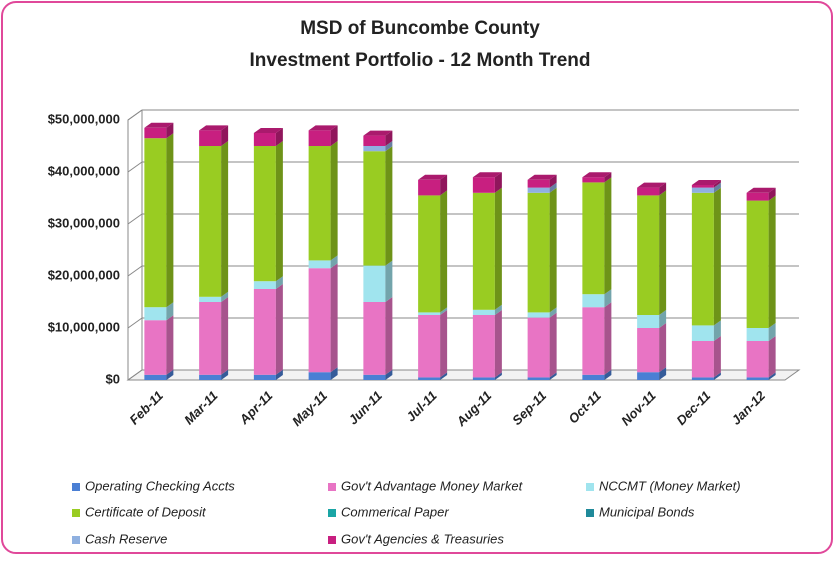  Describe the element at coordinates (395, 511) in the screenshot. I see `legend-label: Commerical Paper` at that location.